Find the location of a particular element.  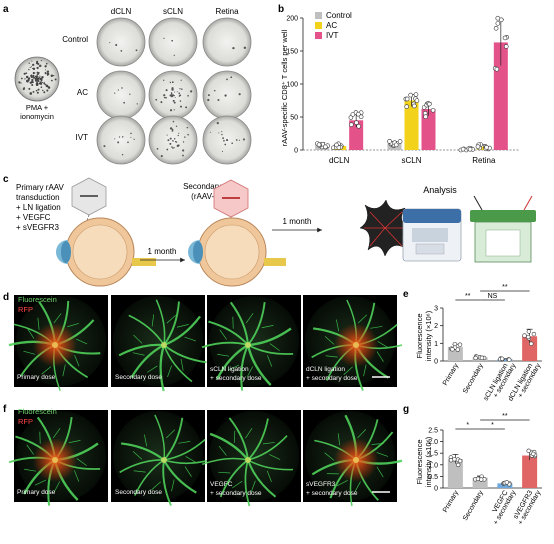

c-text-line4: + VEGFC is located at coordinates (33, 217).